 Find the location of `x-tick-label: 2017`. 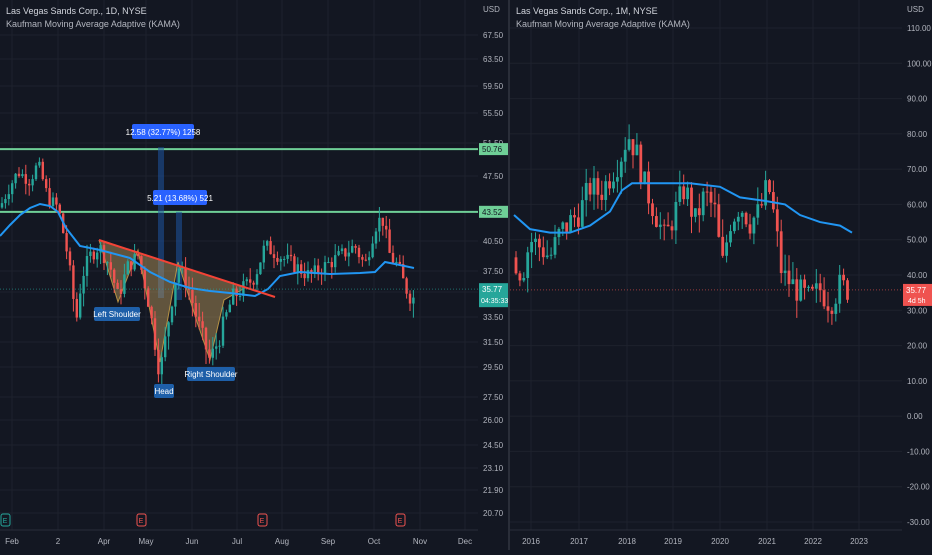

x-tick-label: 2017 is located at coordinates (579, 541).